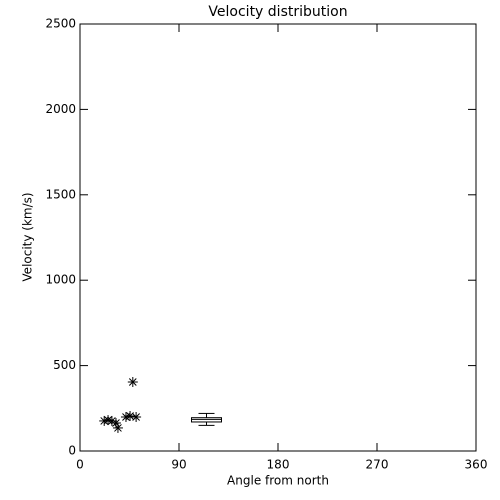 This screenshot has height=500, width=500. What do you see at coordinates (476, 465) in the screenshot?
I see `x-tick-label: 360` at bounding box center [476, 465].